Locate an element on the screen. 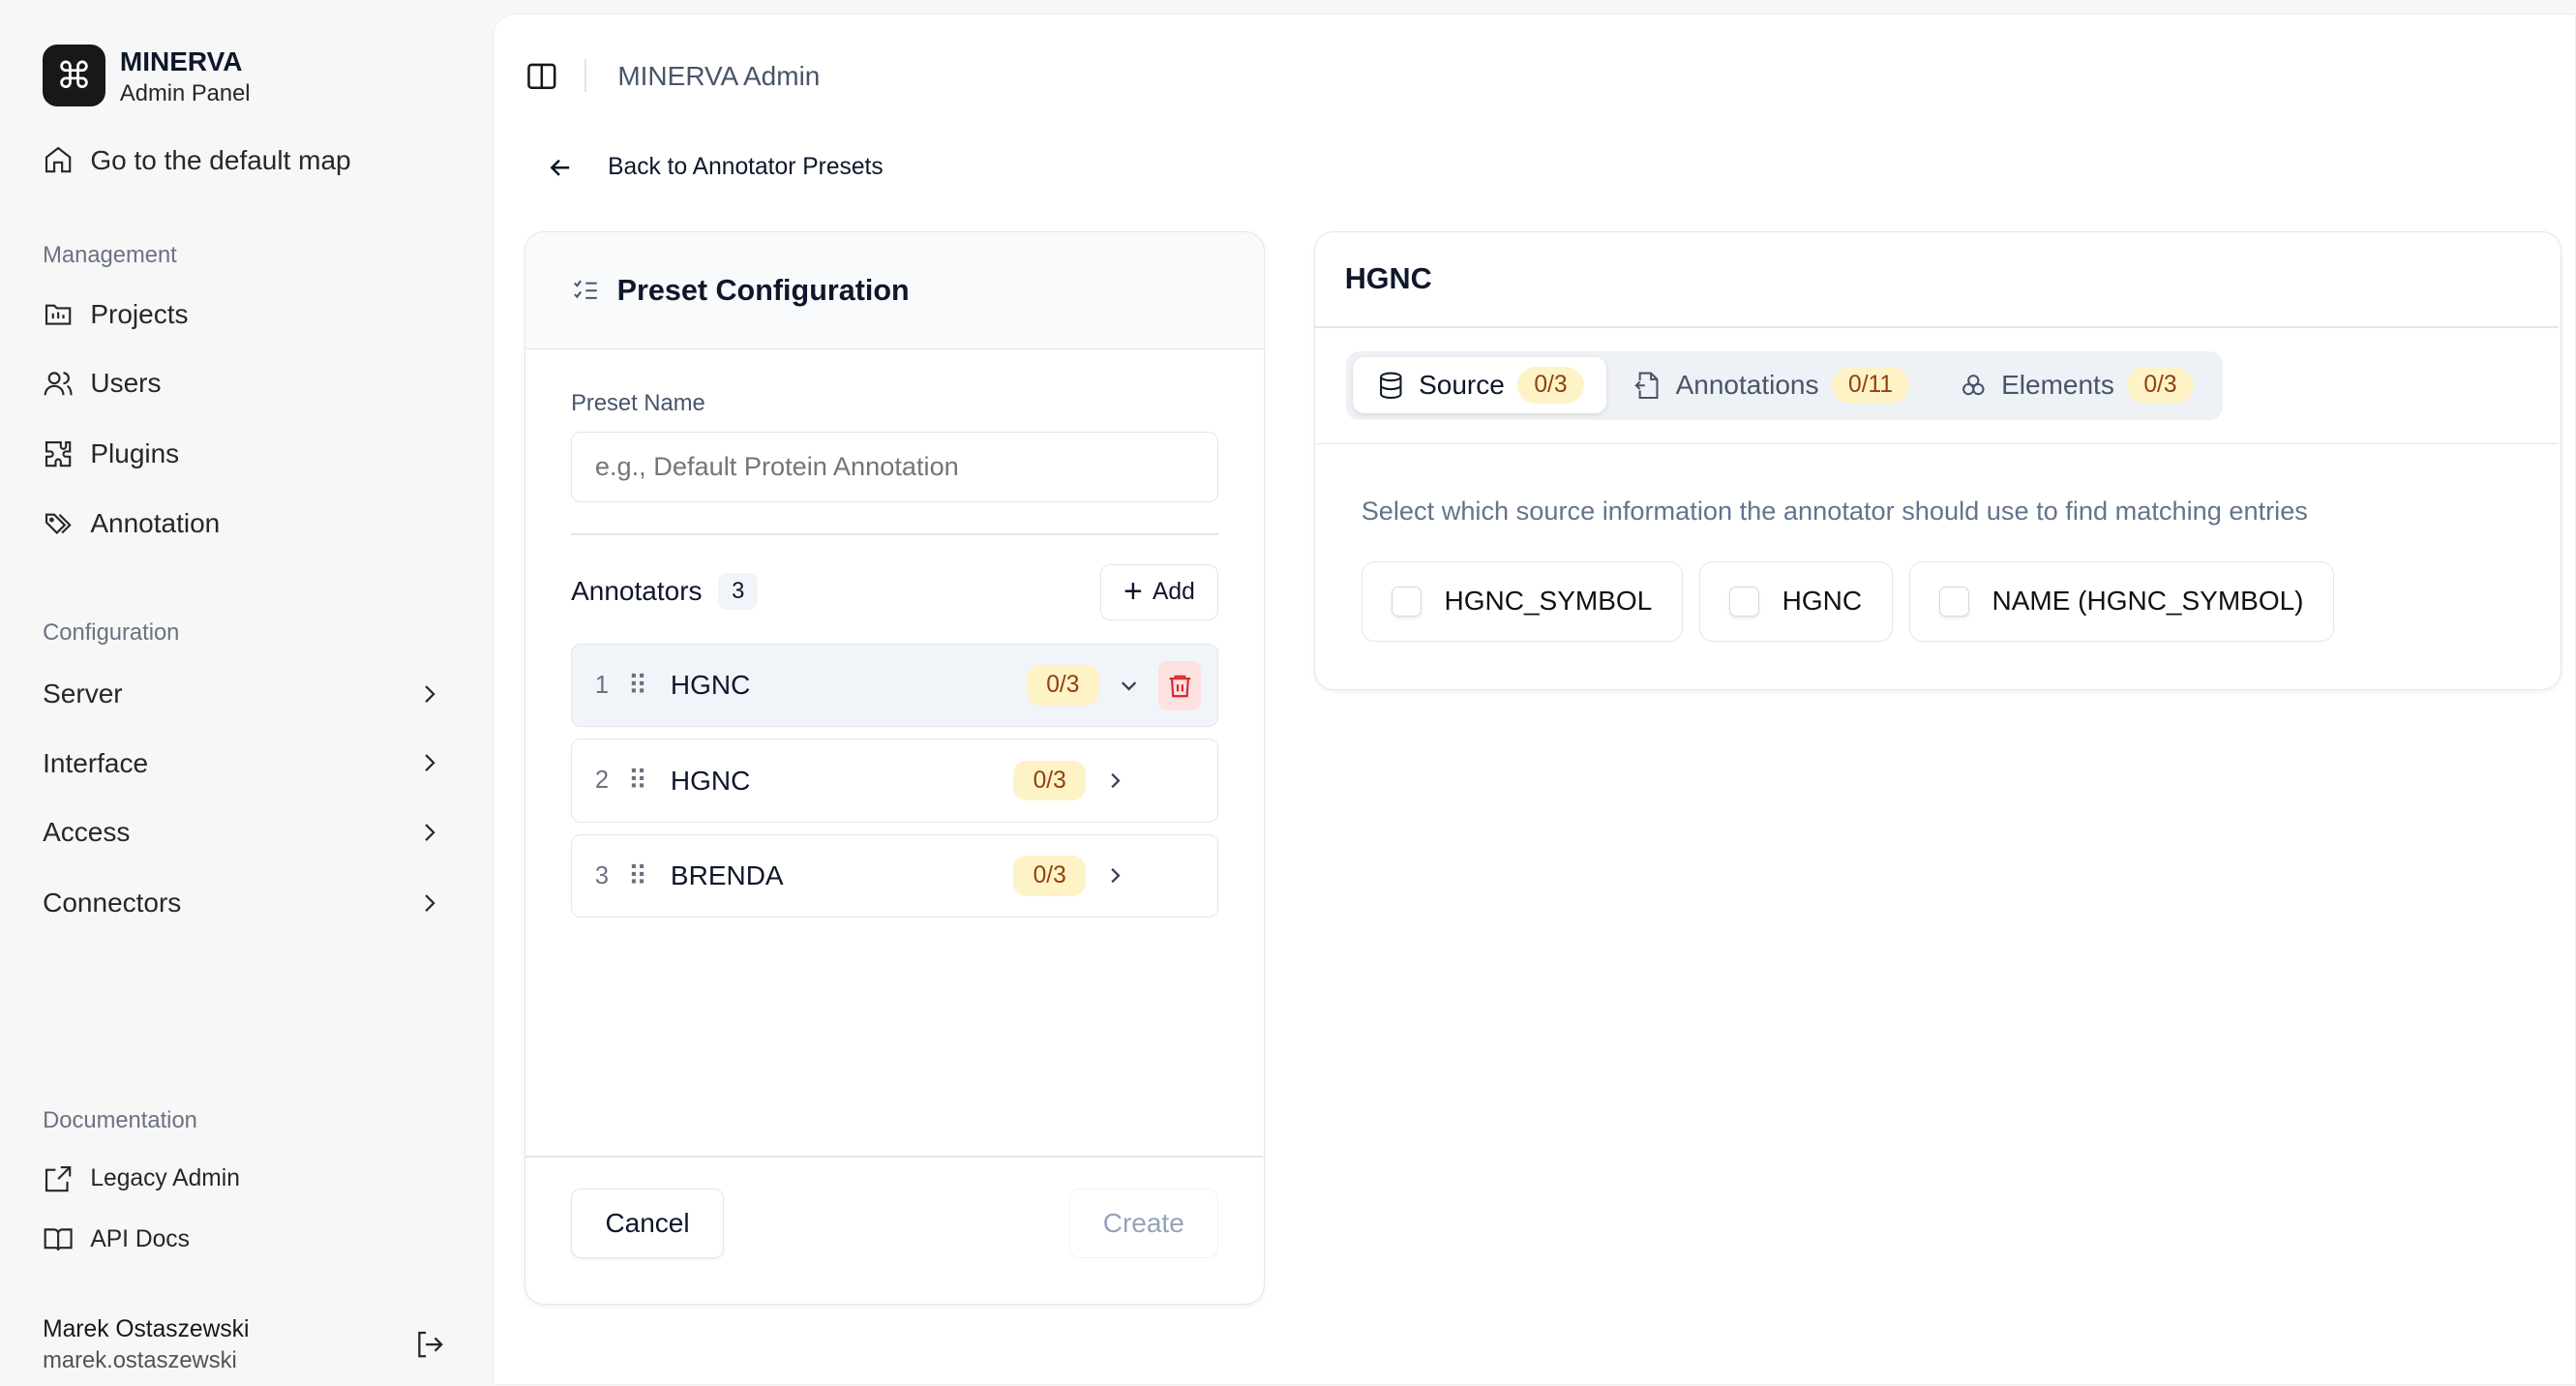  option-name-hgnc-symbol: NAME (HGNC_SYMBOL) is located at coordinates (2121, 602).